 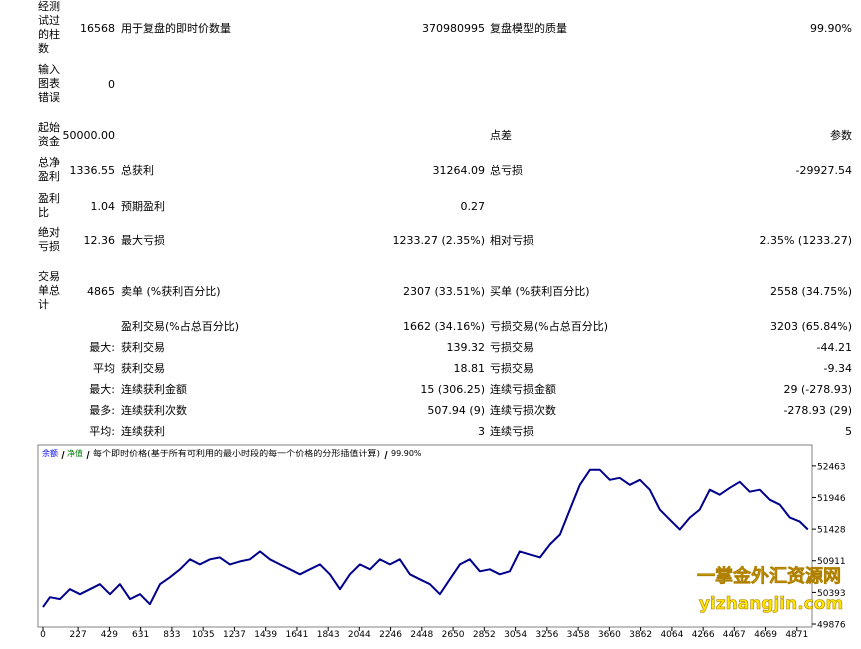 What do you see at coordinates (443, 326) in the screenshot?
I see `field-value: 1662 (34.16%)` at bounding box center [443, 326].